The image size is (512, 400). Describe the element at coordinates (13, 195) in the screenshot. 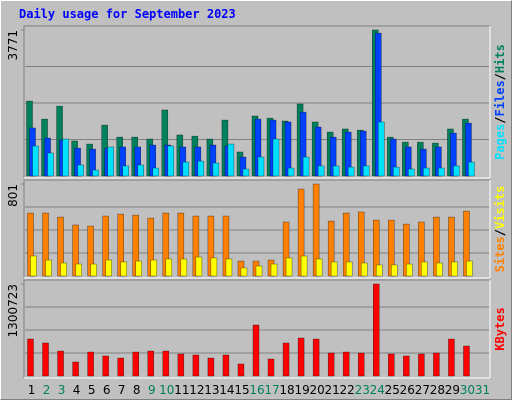

I see `y-tick-label: 801` at that location.